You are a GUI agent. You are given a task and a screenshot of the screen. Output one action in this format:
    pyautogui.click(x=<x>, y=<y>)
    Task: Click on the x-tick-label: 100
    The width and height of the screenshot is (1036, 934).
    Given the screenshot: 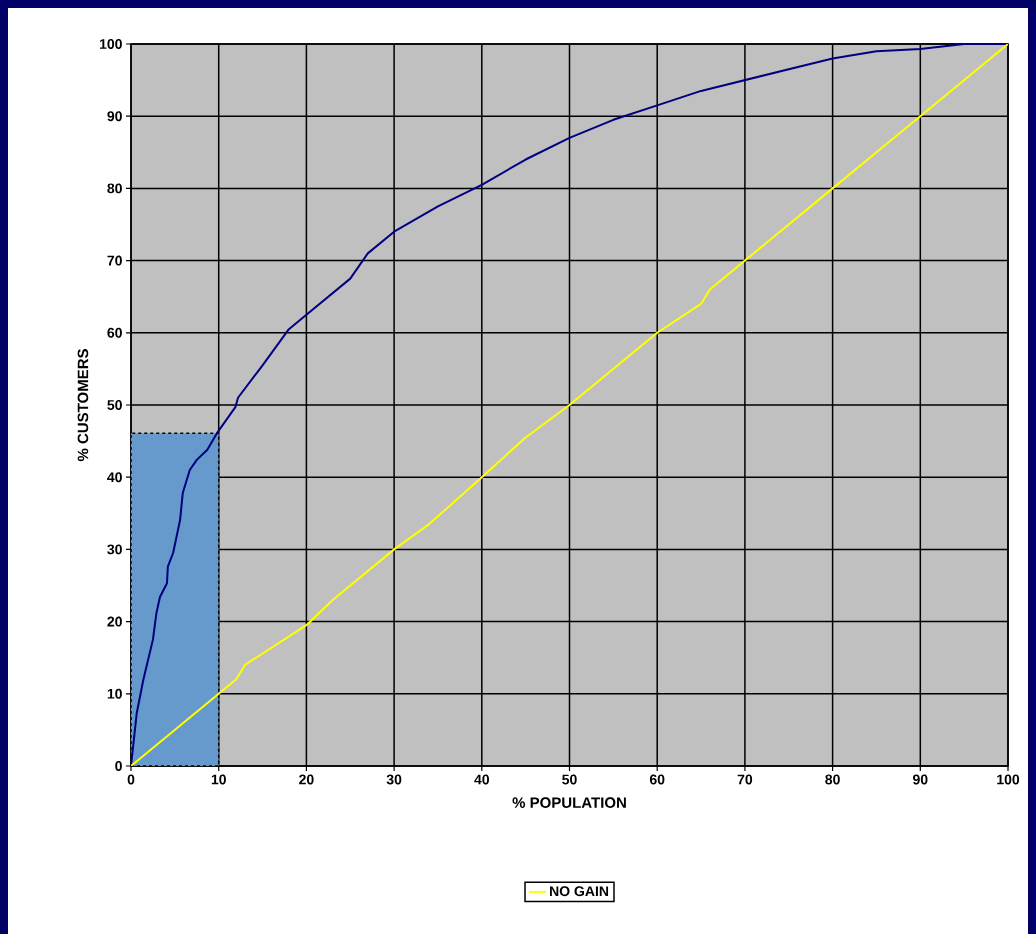 What is the action you would take?
    pyautogui.click(x=1008, y=779)
    